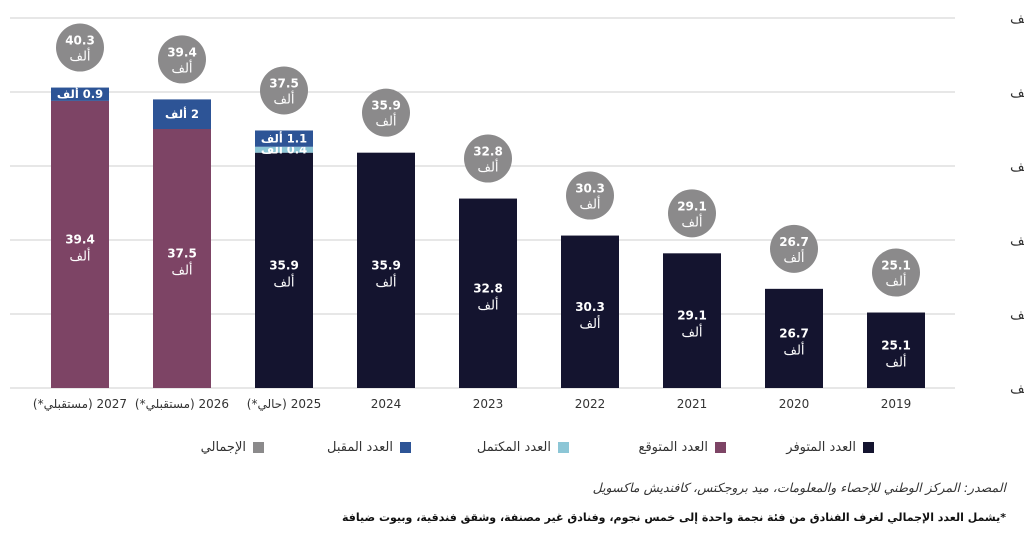 The height and width of the screenshot is (535, 1024). I want to click on x-tick-label: 2023, so click(488, 404).